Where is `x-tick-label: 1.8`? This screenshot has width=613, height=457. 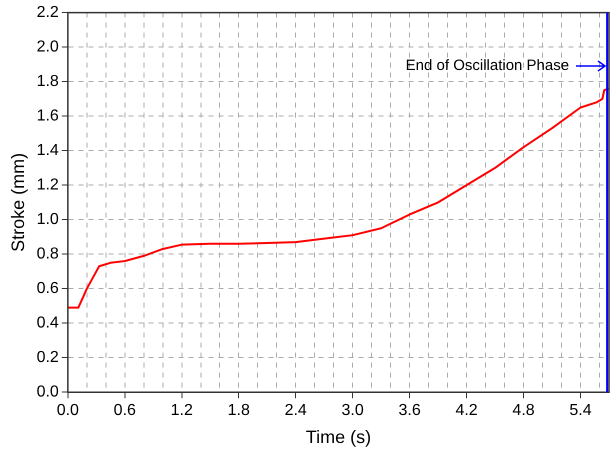
x-tick-label: 1.8 is located at coordinates (239, 411).